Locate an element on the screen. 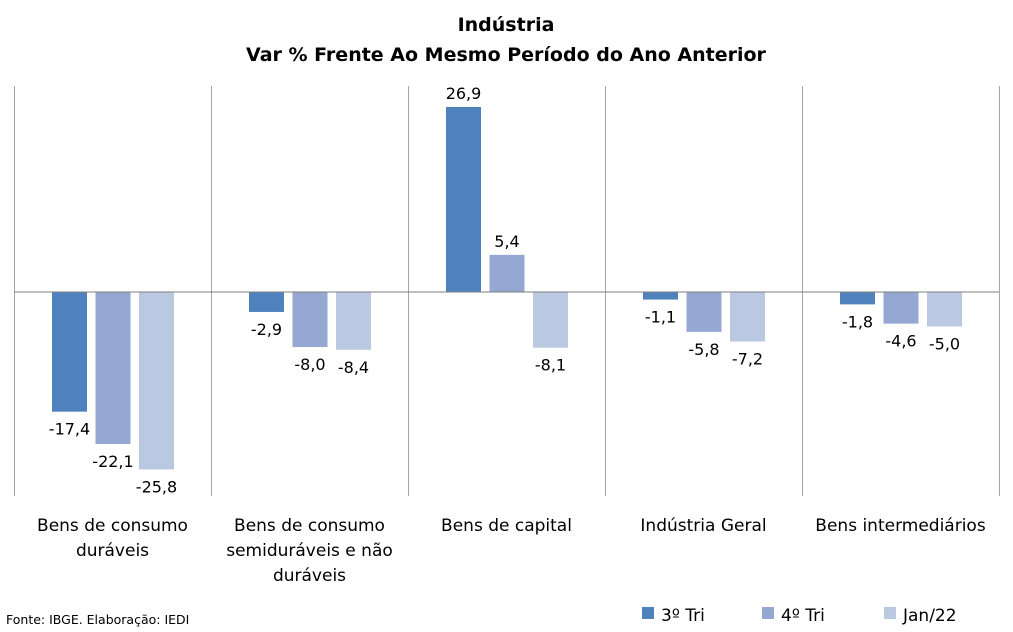 This screenshot has width=1013, height=632. category-label: Bens de capital is located at coordinates (506, 526).